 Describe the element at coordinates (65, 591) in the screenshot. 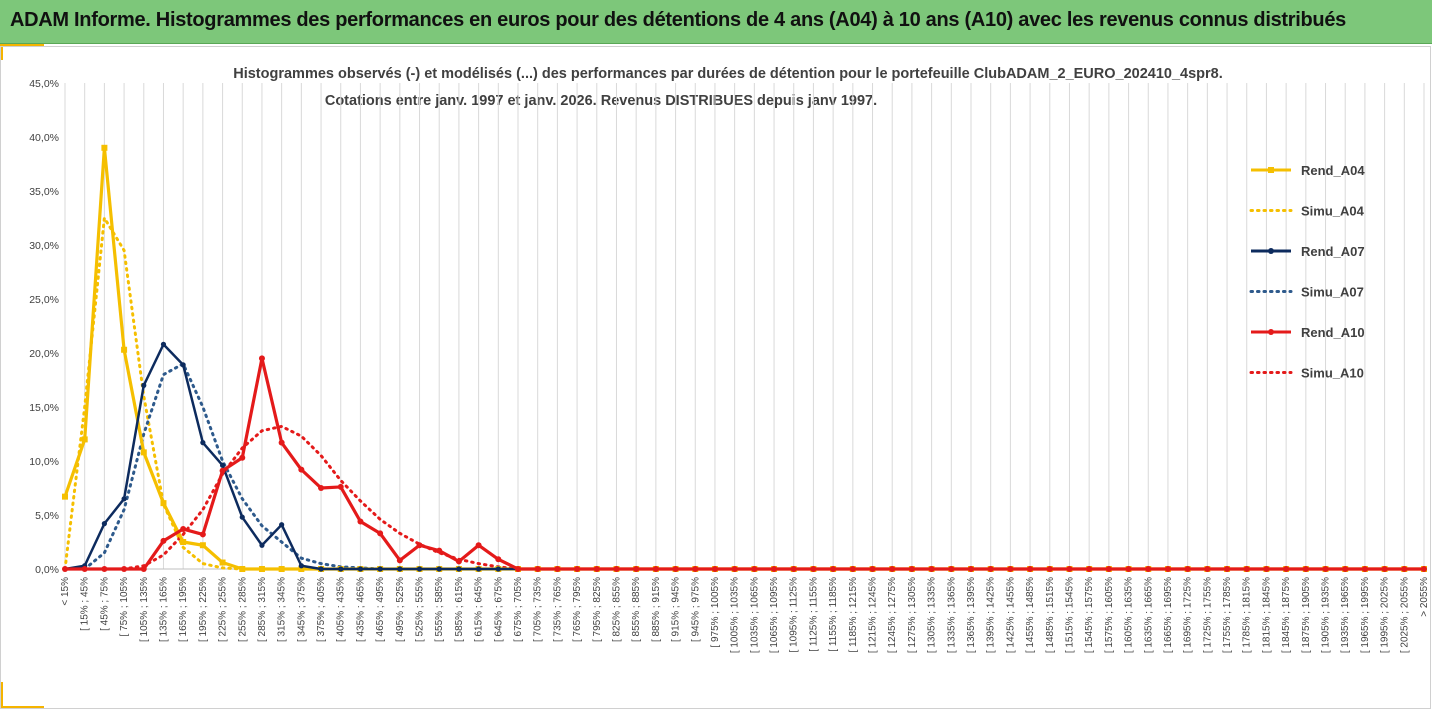

I see `x-tick-label: < 15%` at that location.